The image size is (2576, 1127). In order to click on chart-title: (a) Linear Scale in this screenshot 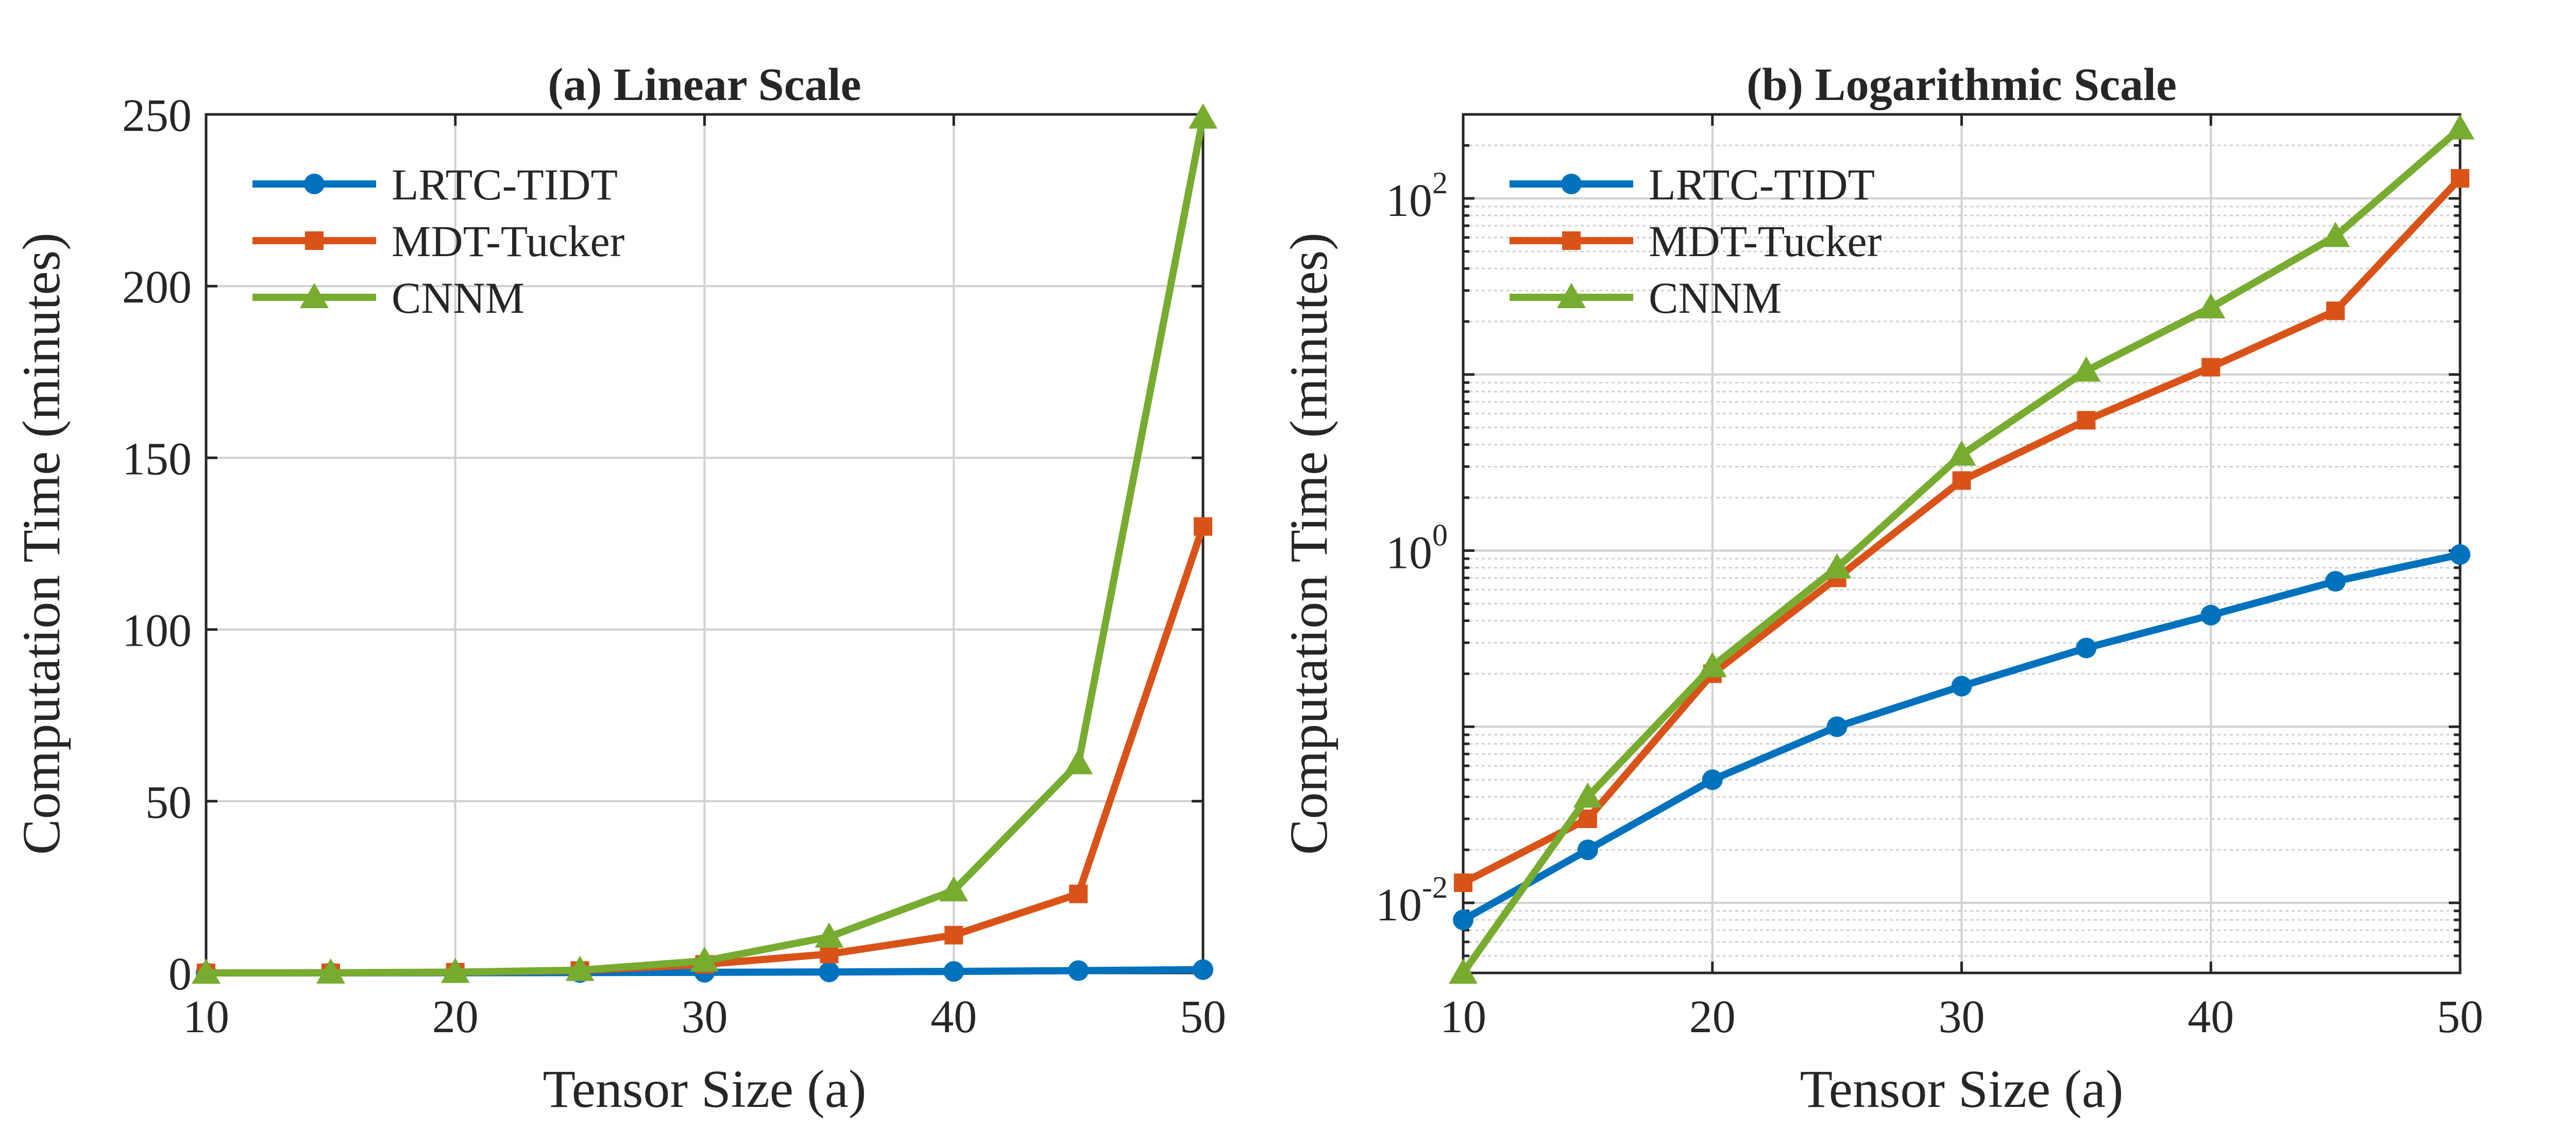, I will do `click(704, 84)`.